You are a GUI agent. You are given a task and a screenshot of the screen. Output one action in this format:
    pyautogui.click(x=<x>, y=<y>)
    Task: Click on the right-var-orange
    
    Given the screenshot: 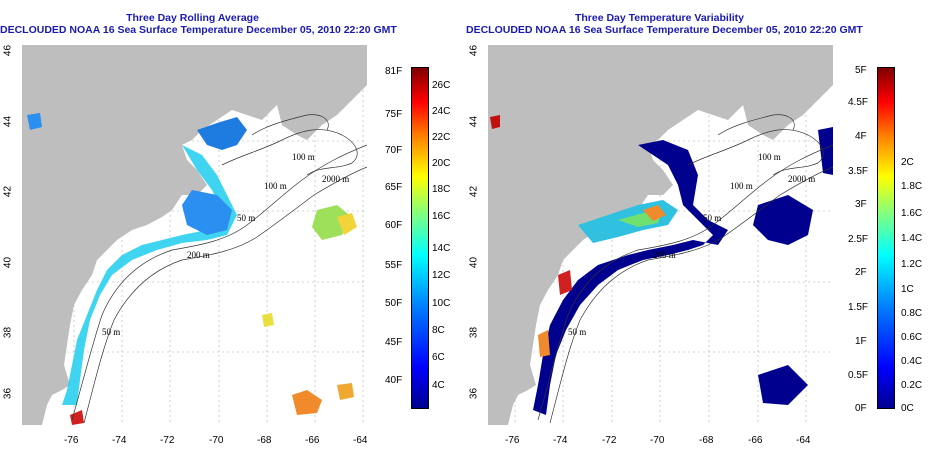 What is the action you would take?
    pyautogui.click(x=654, y=213)
    